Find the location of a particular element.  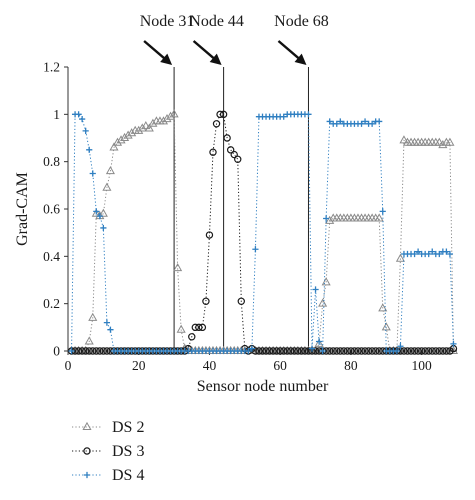

legend-item: DS 2 is located at coordinates (108, 427).